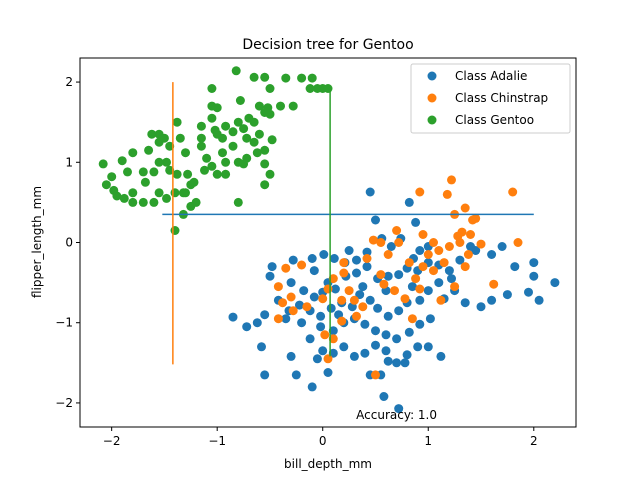 This screenshot has width=640, height=480. I want to click on y-tick-label: −2, so click(64, 403).